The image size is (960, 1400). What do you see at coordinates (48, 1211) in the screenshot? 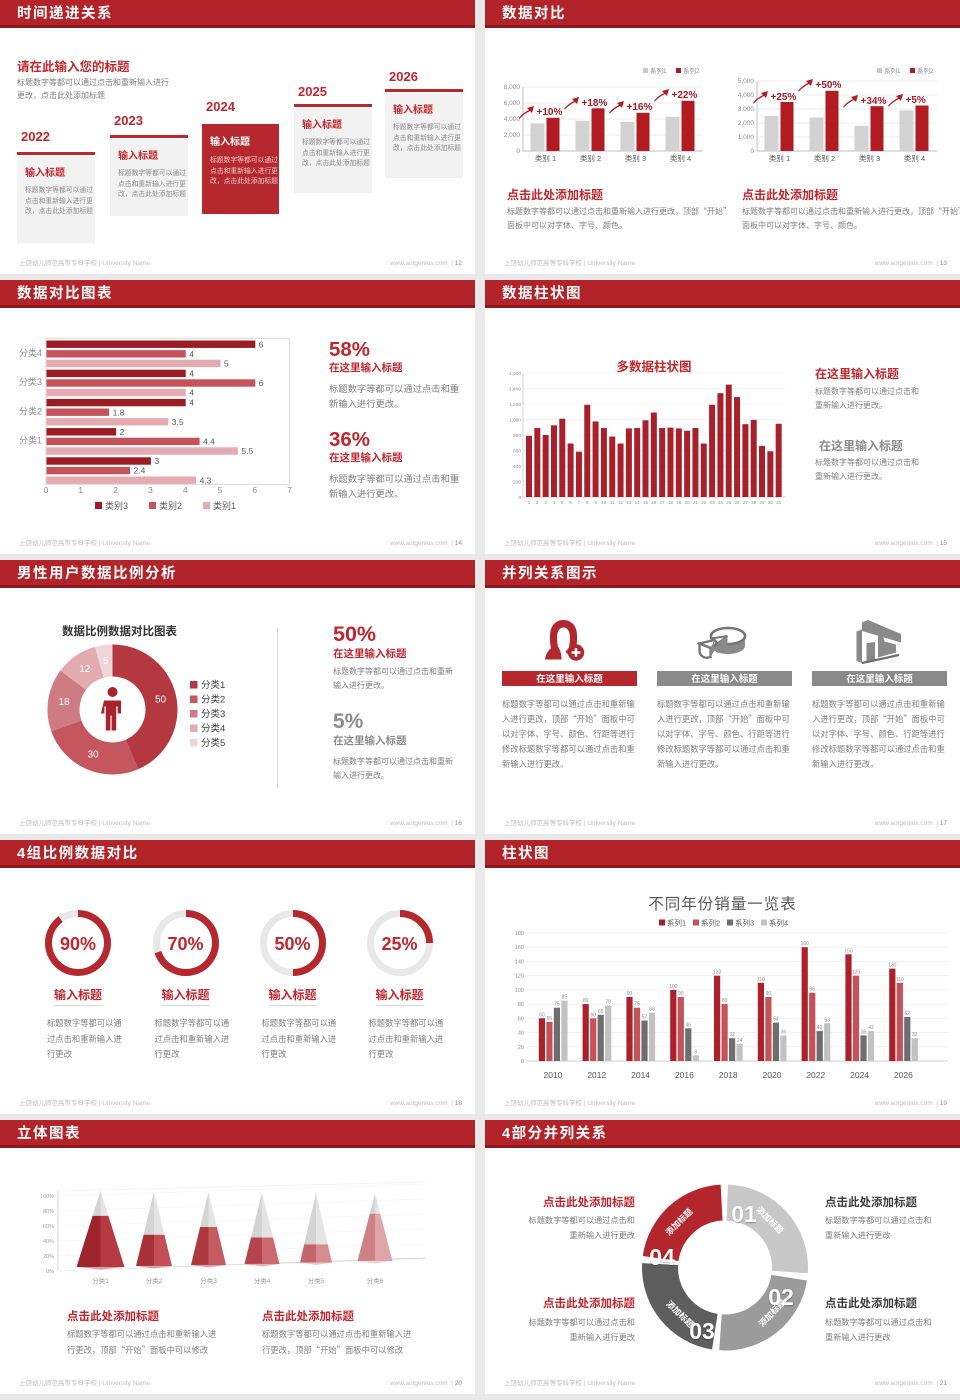
I see `svg-text: 80%` at bounding box center [48, 1211].